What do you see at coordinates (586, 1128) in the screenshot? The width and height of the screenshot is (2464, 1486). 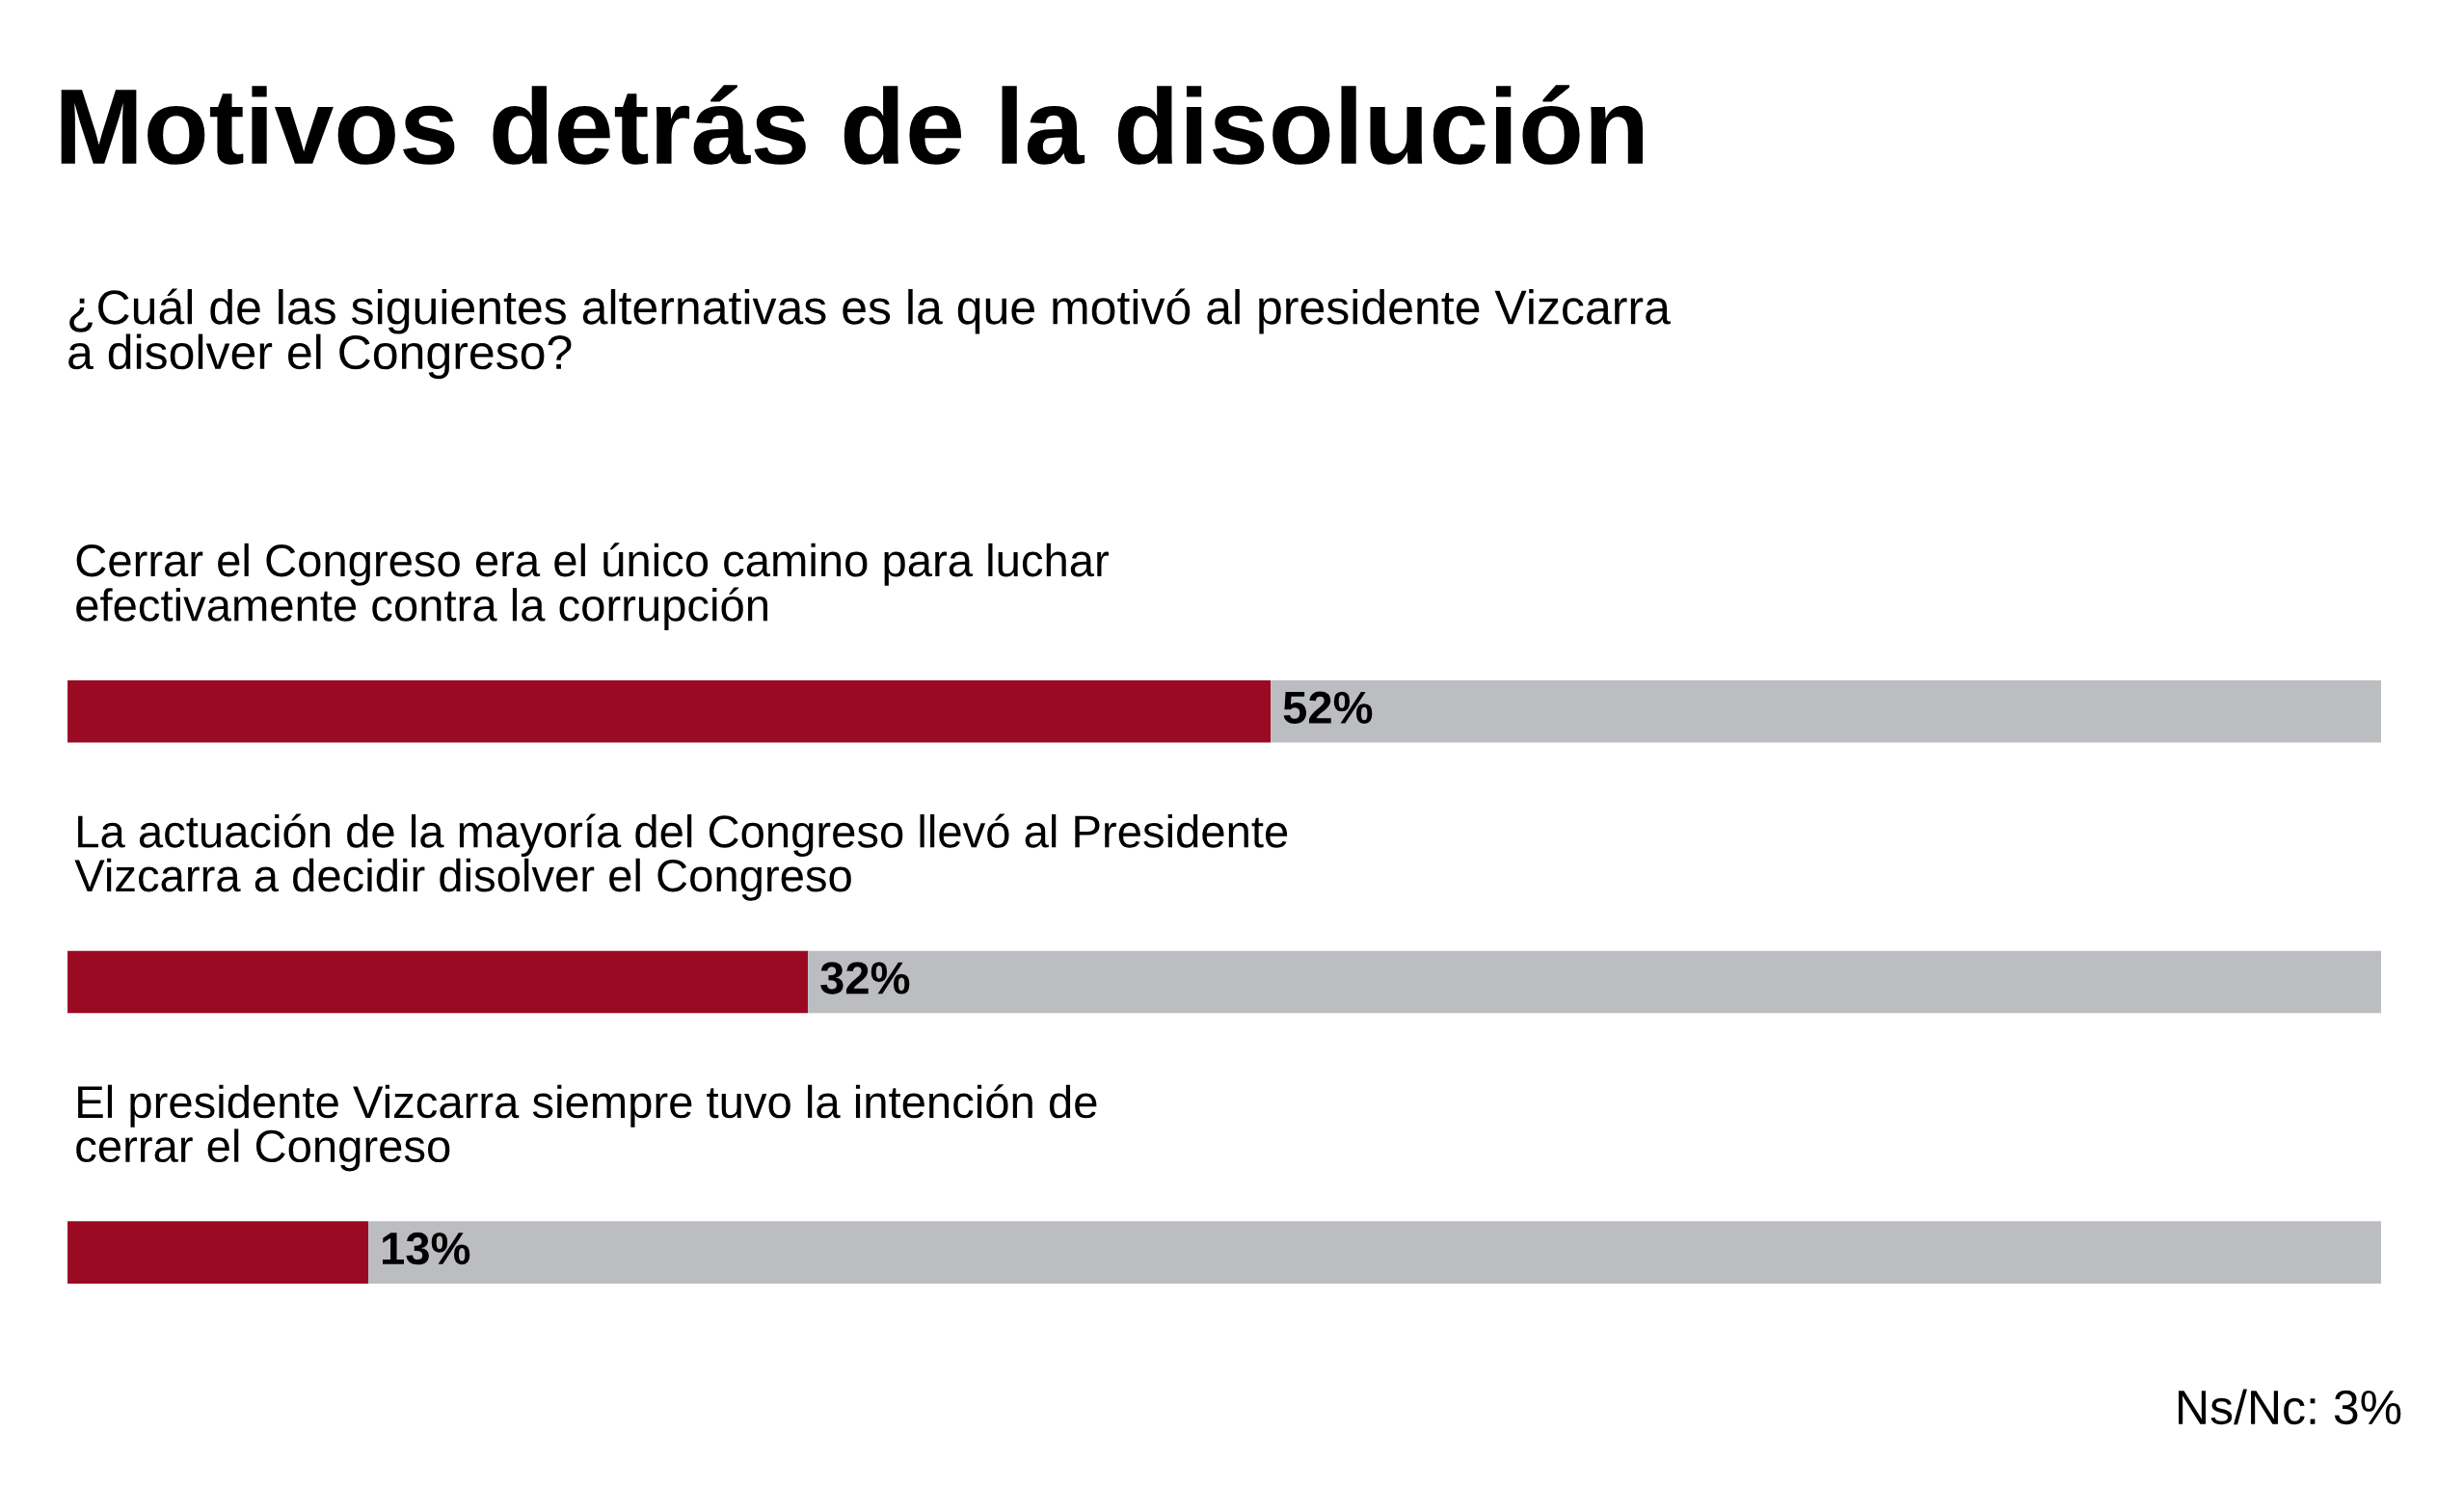 I see `y-tick-label: El presidente Vizcarra siempre tuvo la intención de cerrar el Congreso` at bounding box center [586, 1128].